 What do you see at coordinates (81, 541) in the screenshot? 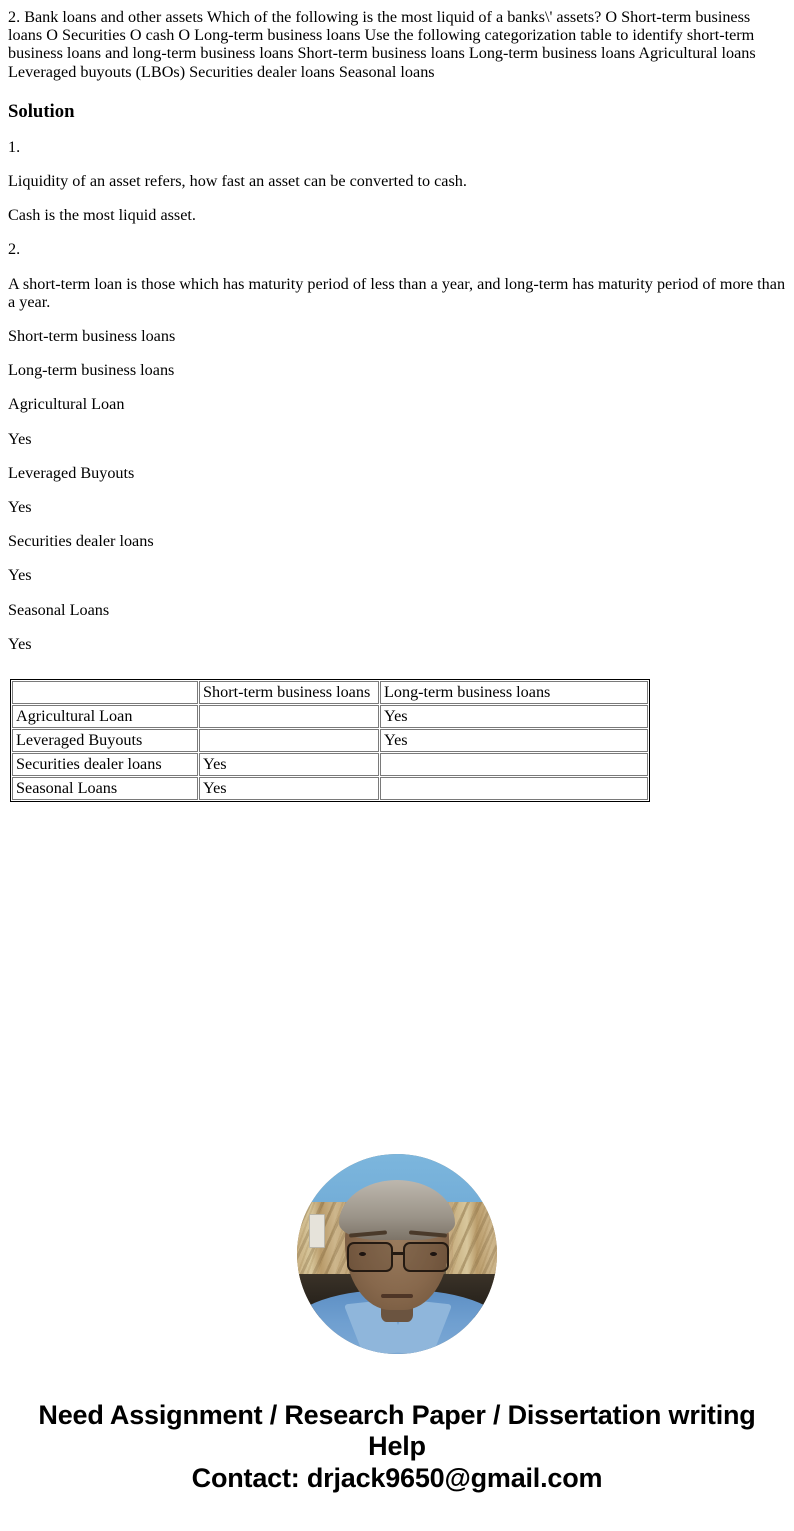
I see `label-securities-dealer-loans: Securities dealer loans` at bounding box center [81, 541].